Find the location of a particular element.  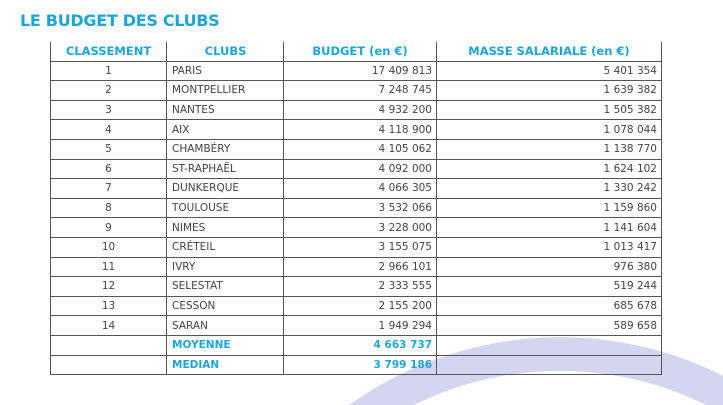

masse-salariale-cell: 5 401 354 is located at coordinates (549, 71).